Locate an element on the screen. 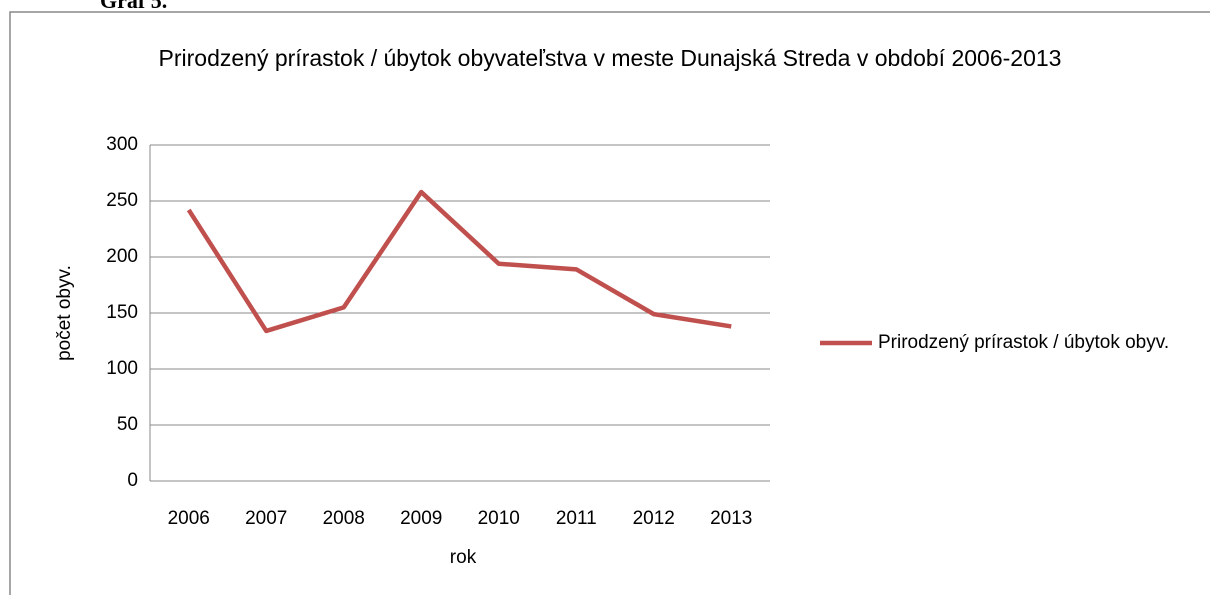 This screenshot has height=595, width=1210. x-tick-label: 2010 is located at coordinates (499, 518).